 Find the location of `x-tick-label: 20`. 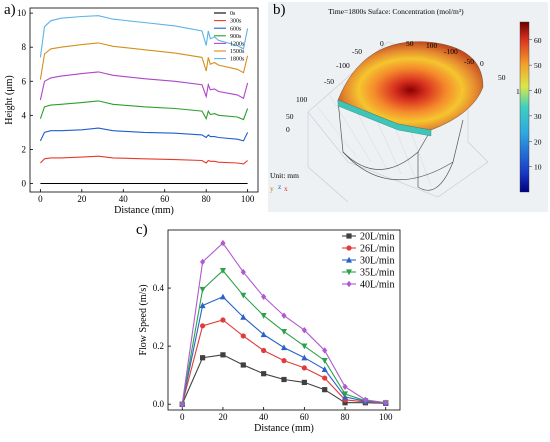

x-tick-label: 20 is located at coordinates (82, 199).